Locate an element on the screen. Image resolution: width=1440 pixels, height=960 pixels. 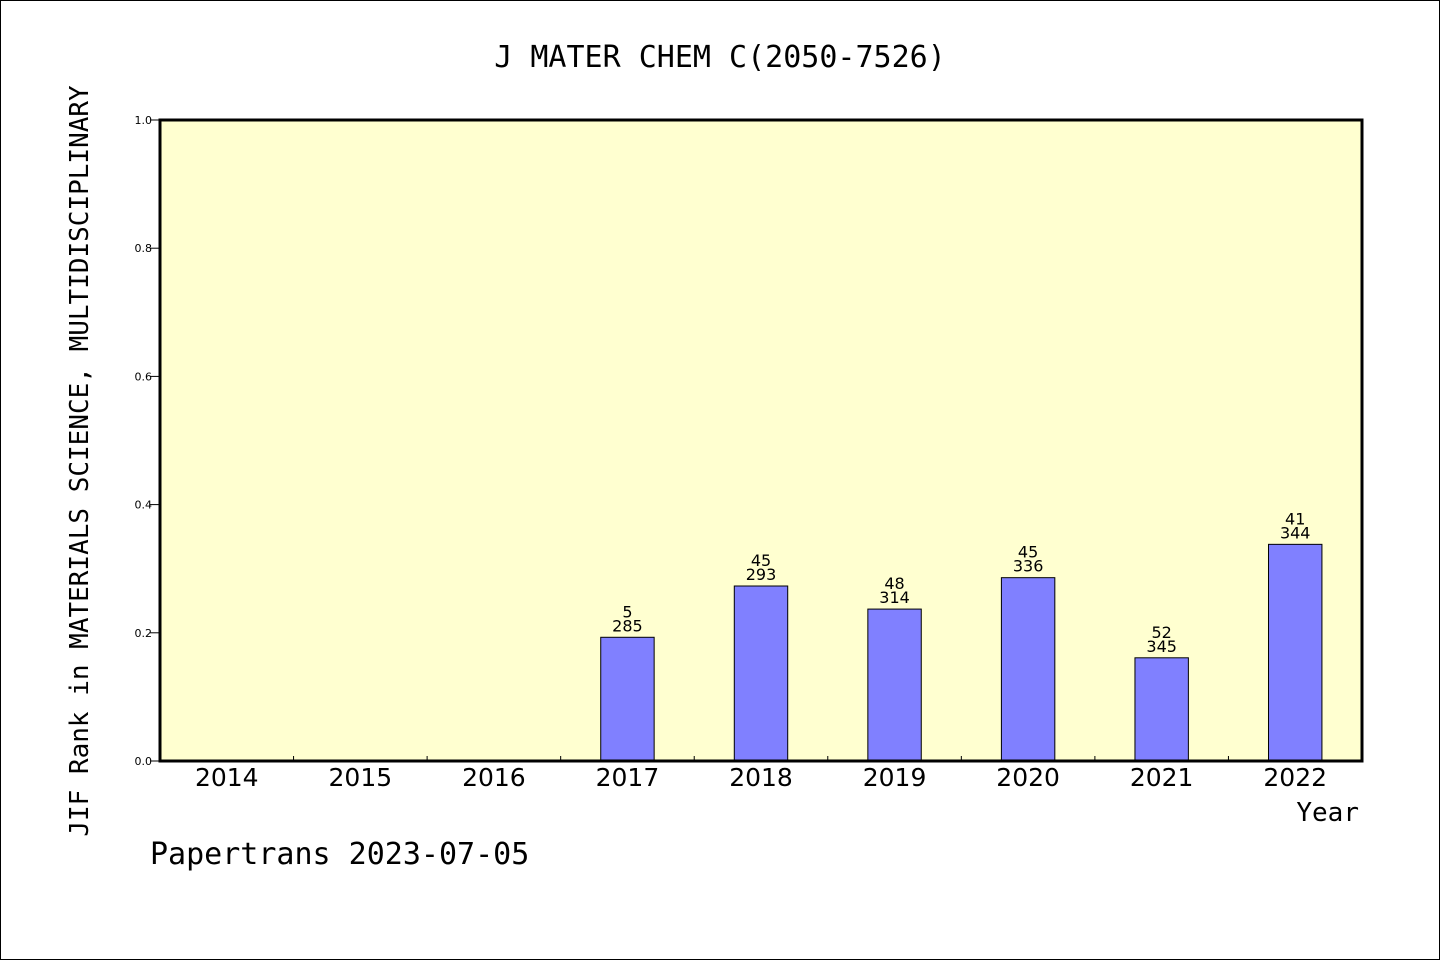
x-tick-label: 2014 is located at coordinates (227, 777).